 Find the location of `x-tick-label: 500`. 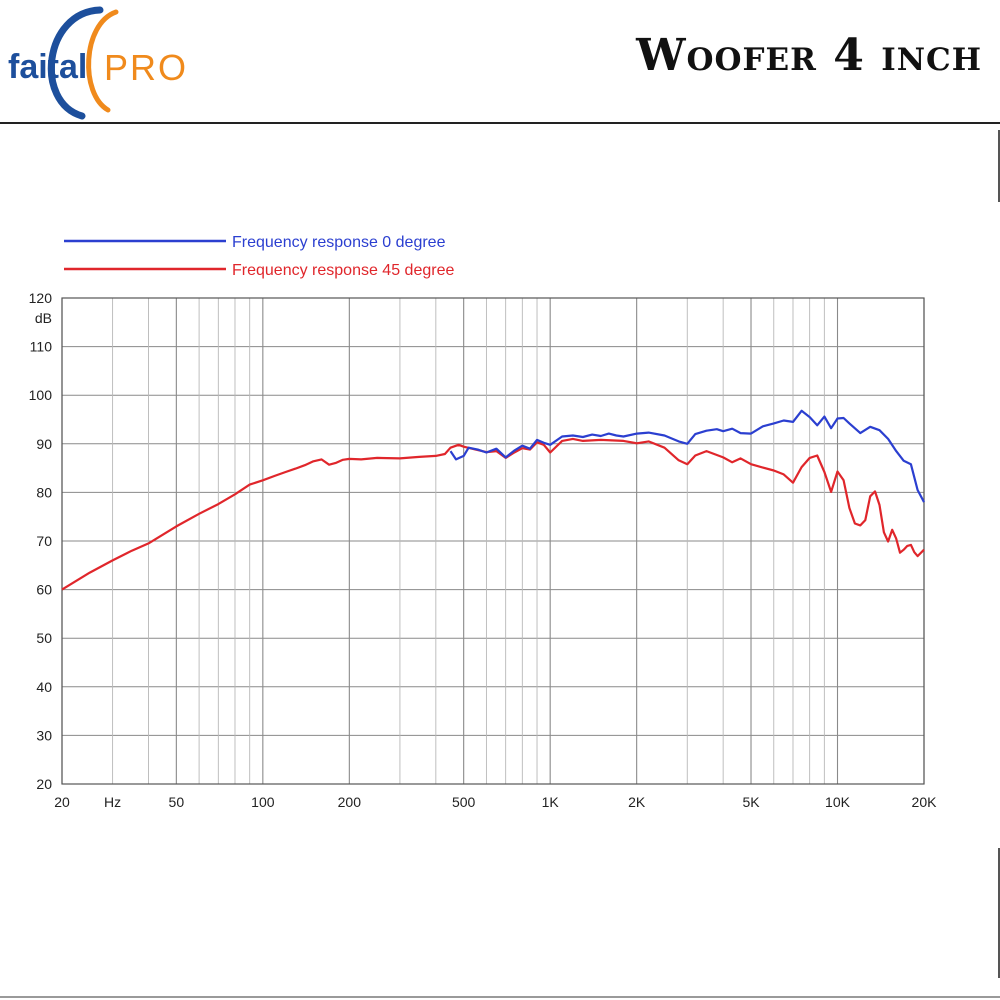

x-tick-label: 500 is located at coordinates (464, 802).